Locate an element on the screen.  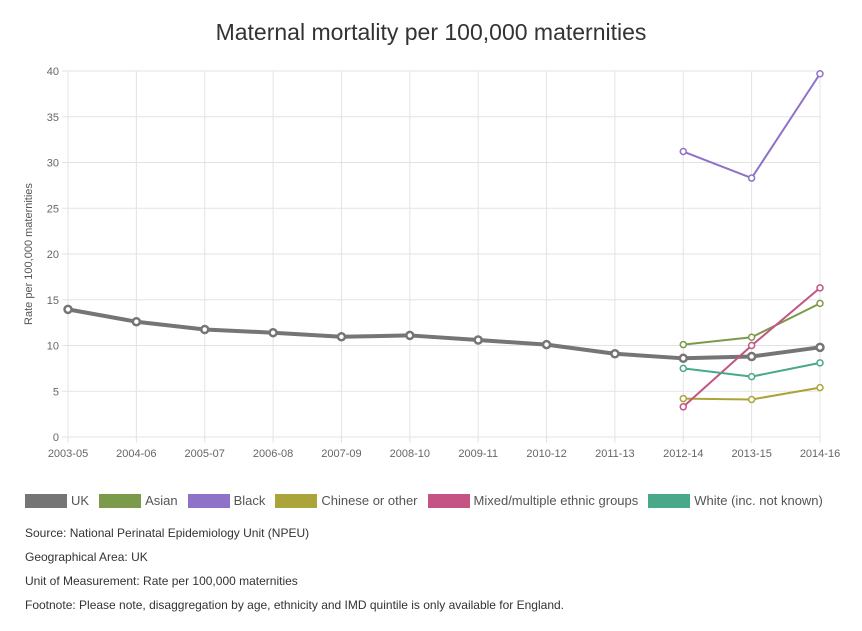
series-chinese-or-other is located at coordinates (751, 393).